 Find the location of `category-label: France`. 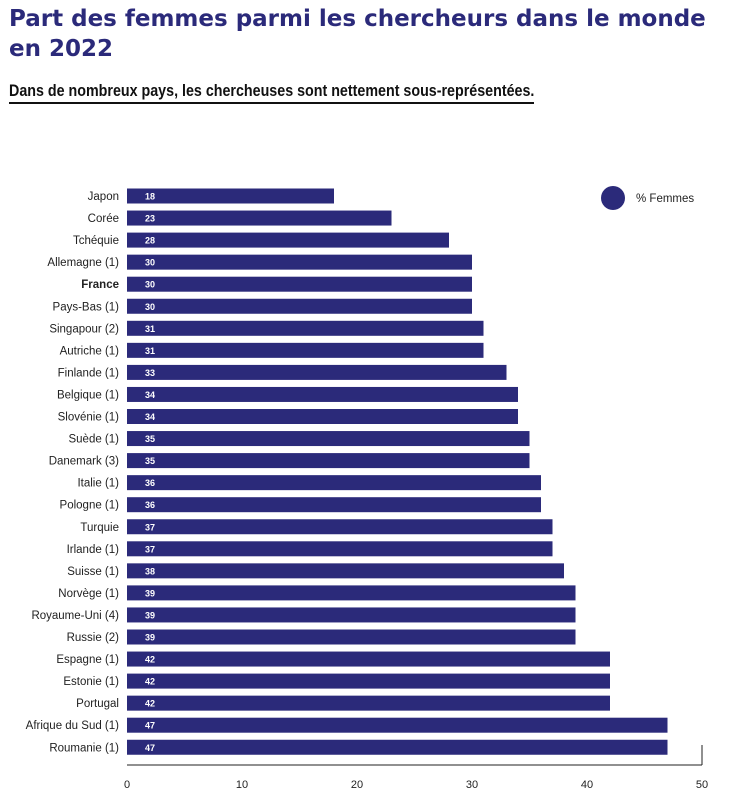

category-label: France is located at coordinates (100, 285).